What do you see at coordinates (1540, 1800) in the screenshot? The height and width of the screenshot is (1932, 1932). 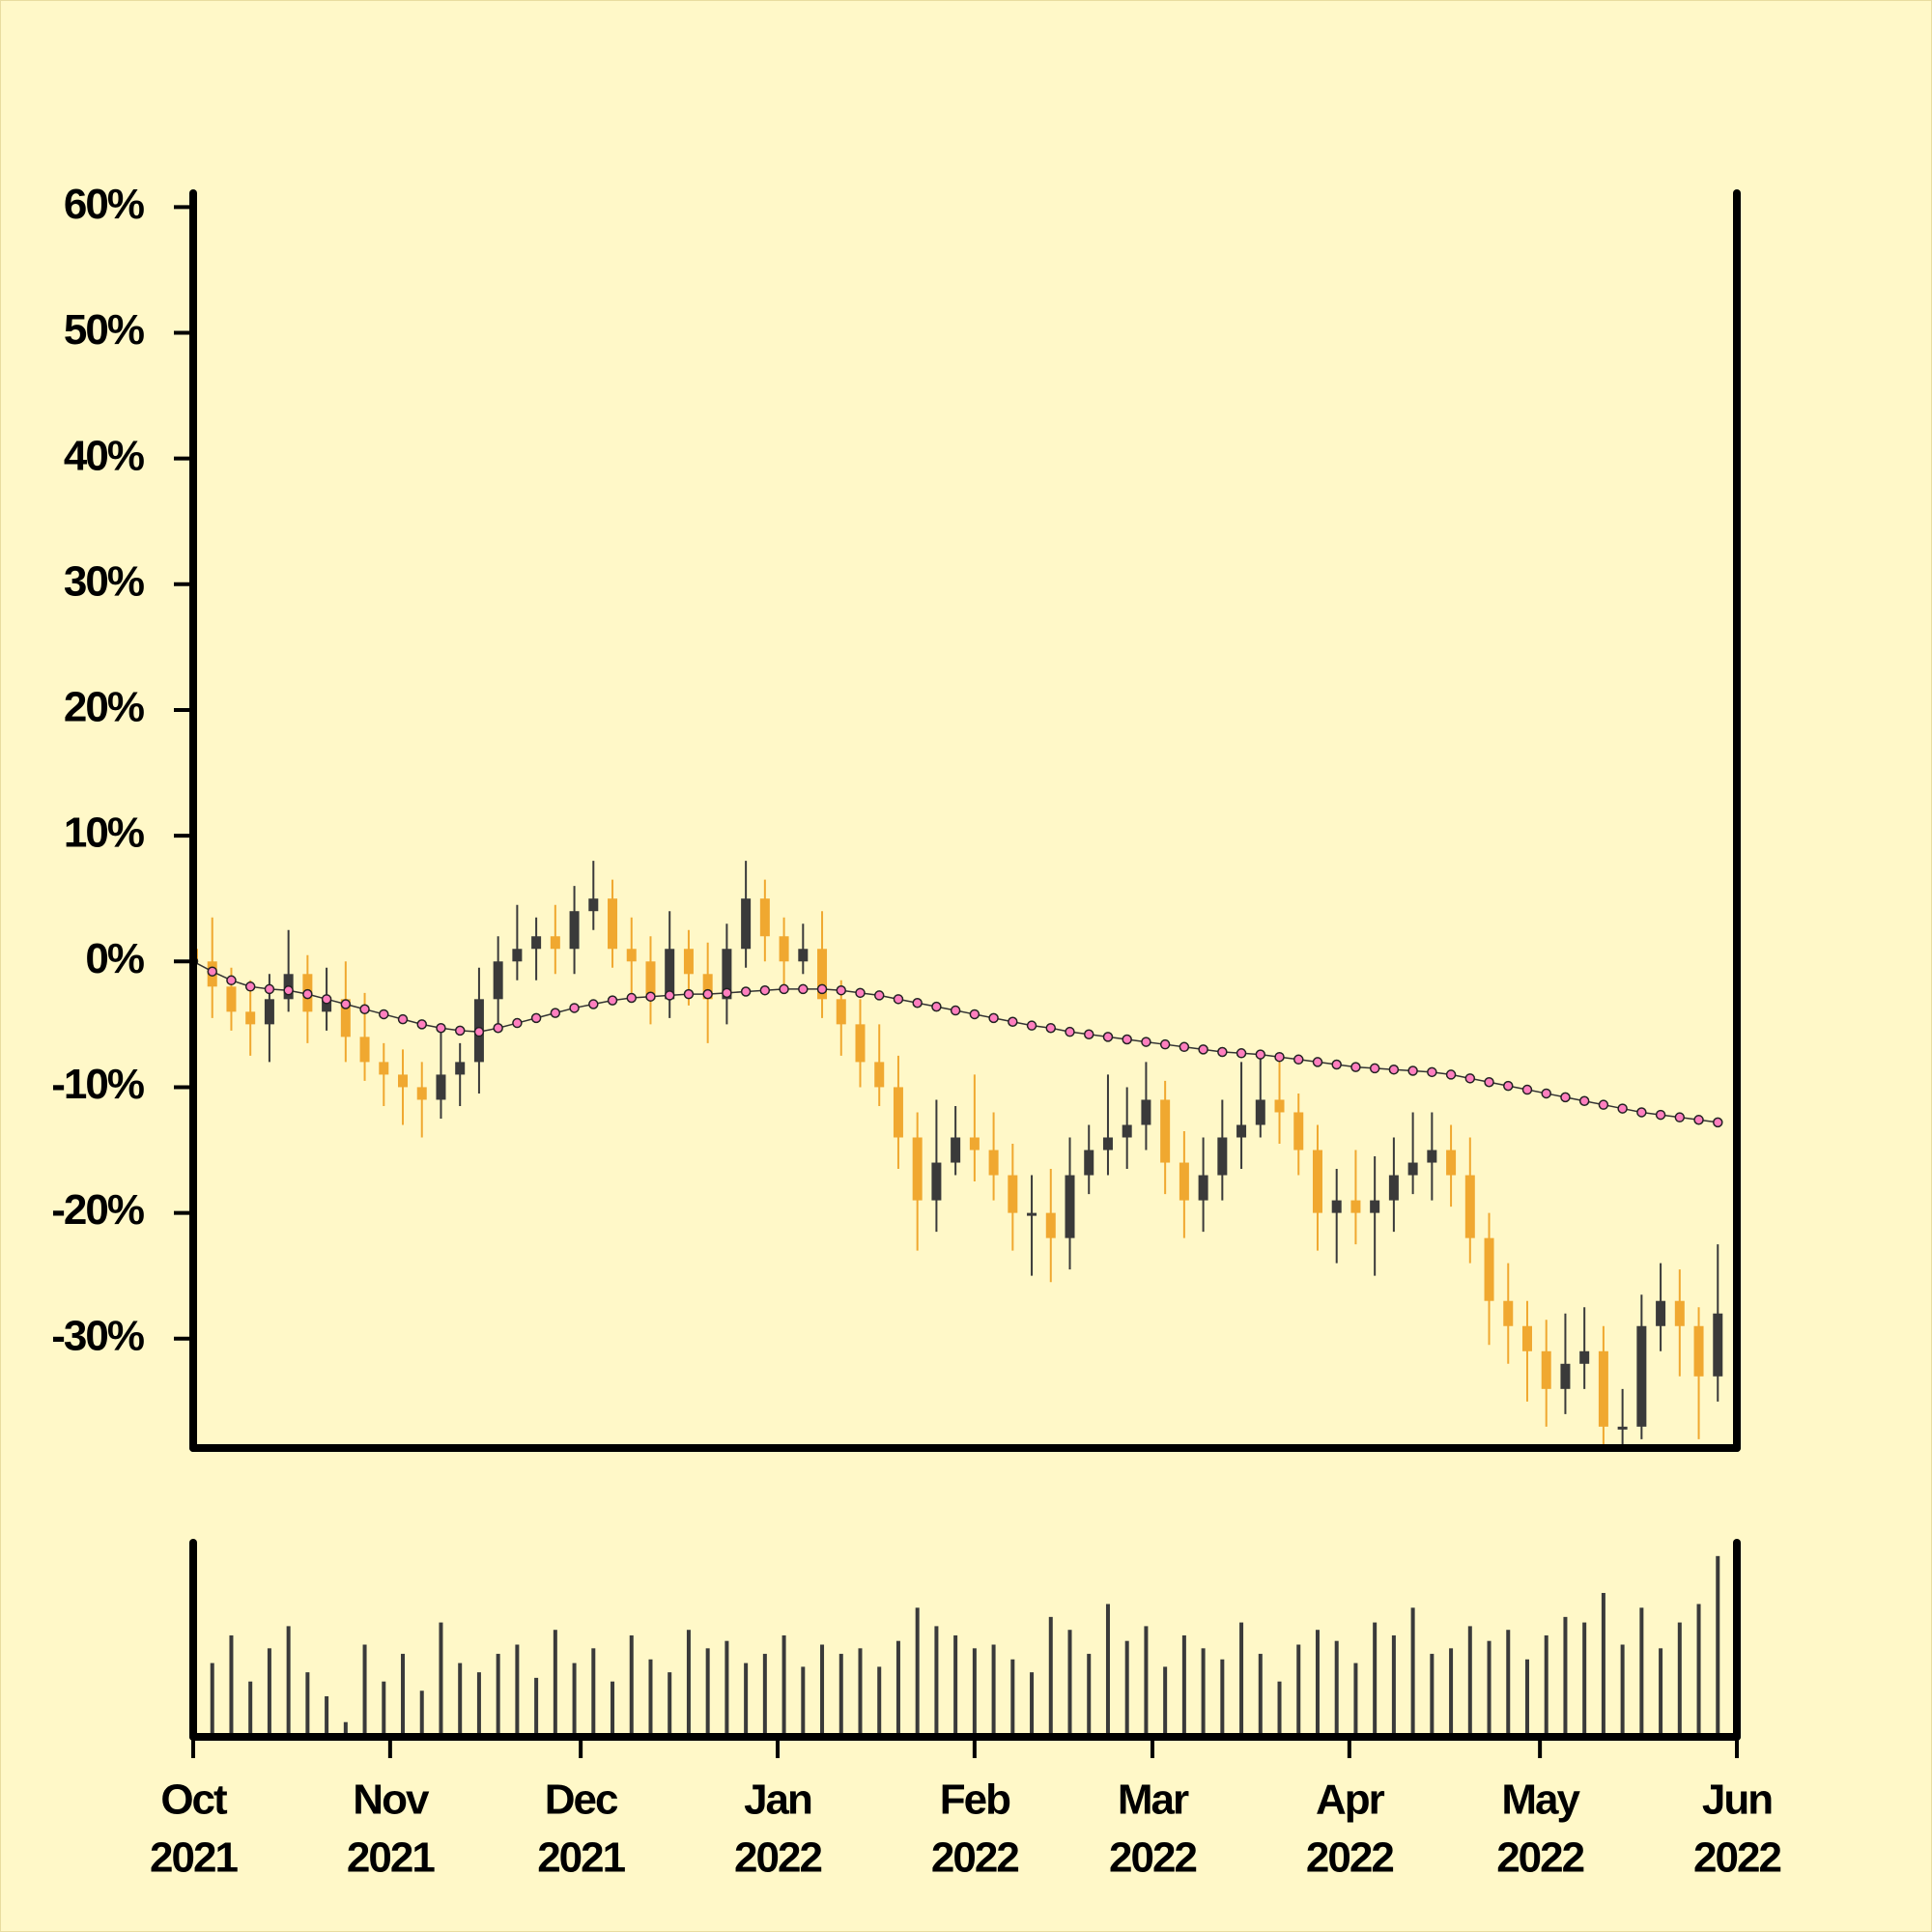 I see `x-tick-label: May` at bounding box center [1540, 1800].